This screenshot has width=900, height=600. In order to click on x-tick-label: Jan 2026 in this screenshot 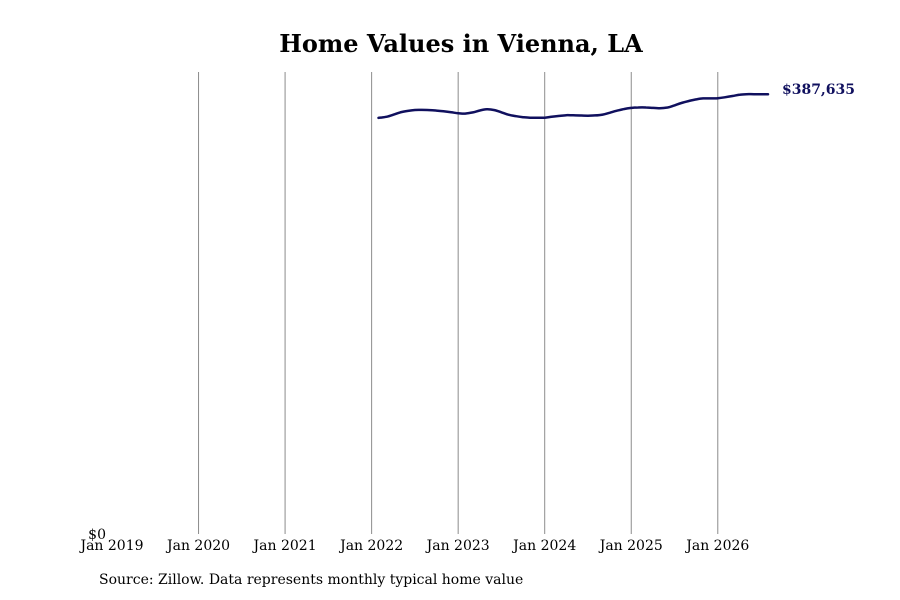, I will do `click(716, 546)`.